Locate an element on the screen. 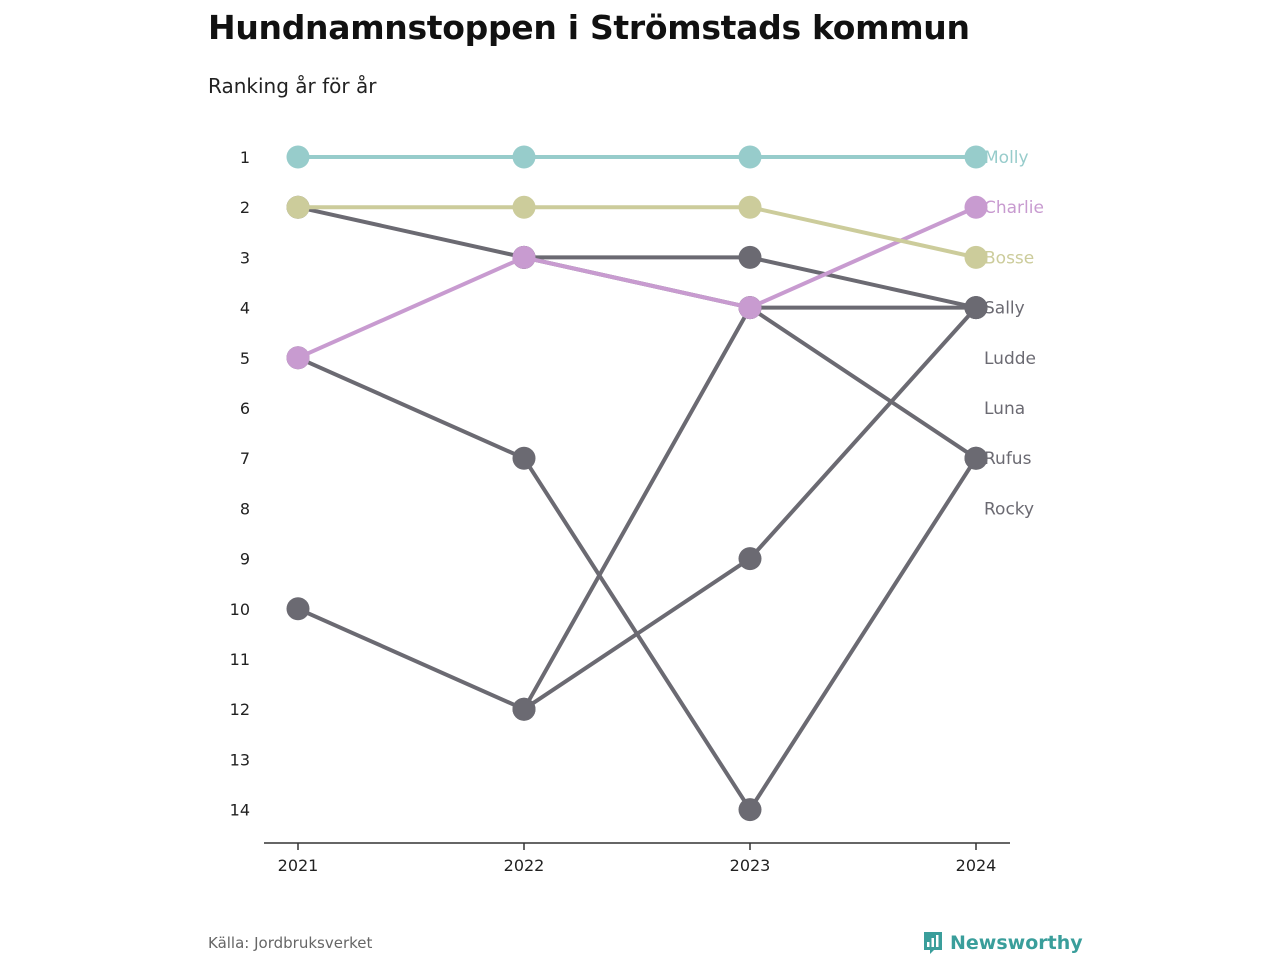  series-line-bosse is located at coordinates (637, 232).